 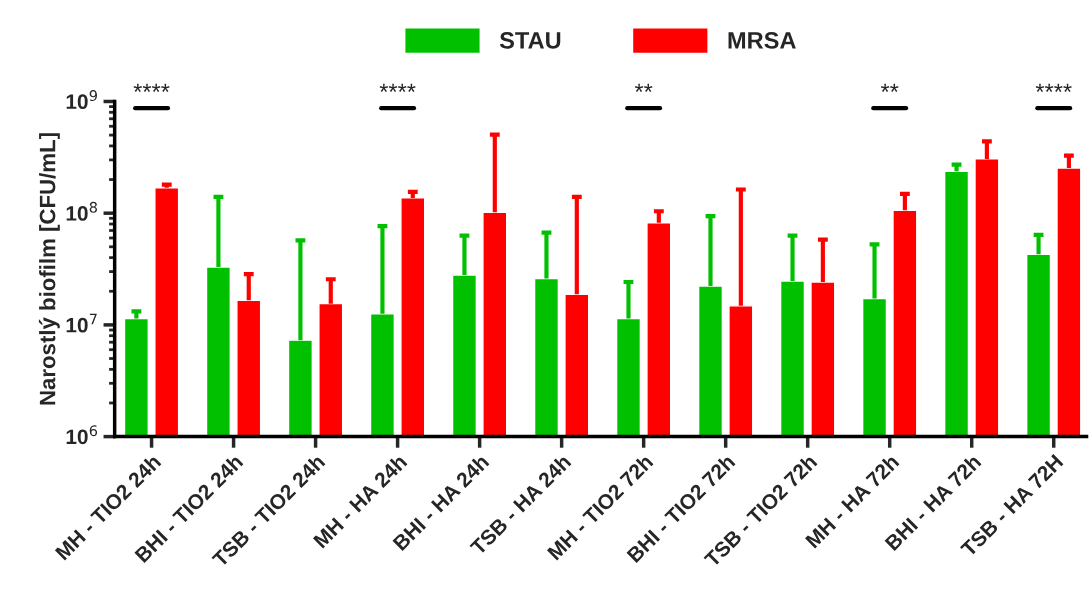 I want to click on y-tick-label: 10$^{9}$, so click(x=81, y=100).